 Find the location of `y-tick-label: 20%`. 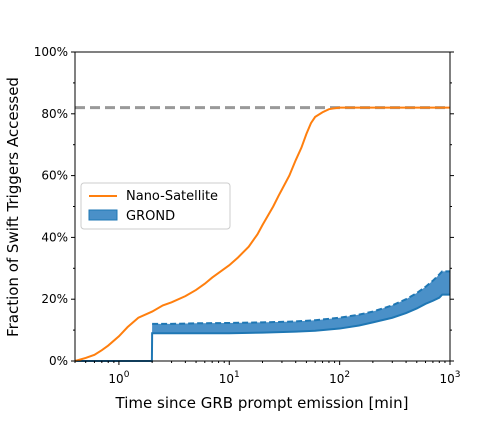

y-tick-label: 20% is located at coordinates (54, 299).